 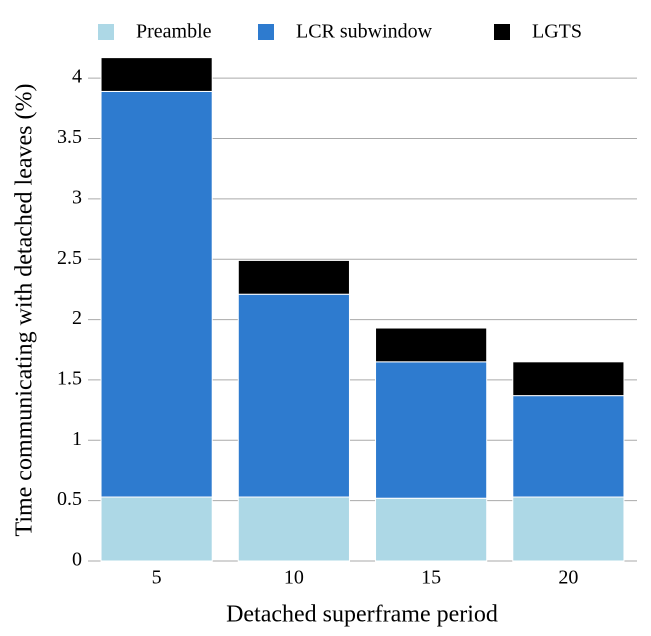 What do you see at coordinates (157, 578) in the screenshot?
I see `x-tick-label: 5` at bounding box center [157, 578].